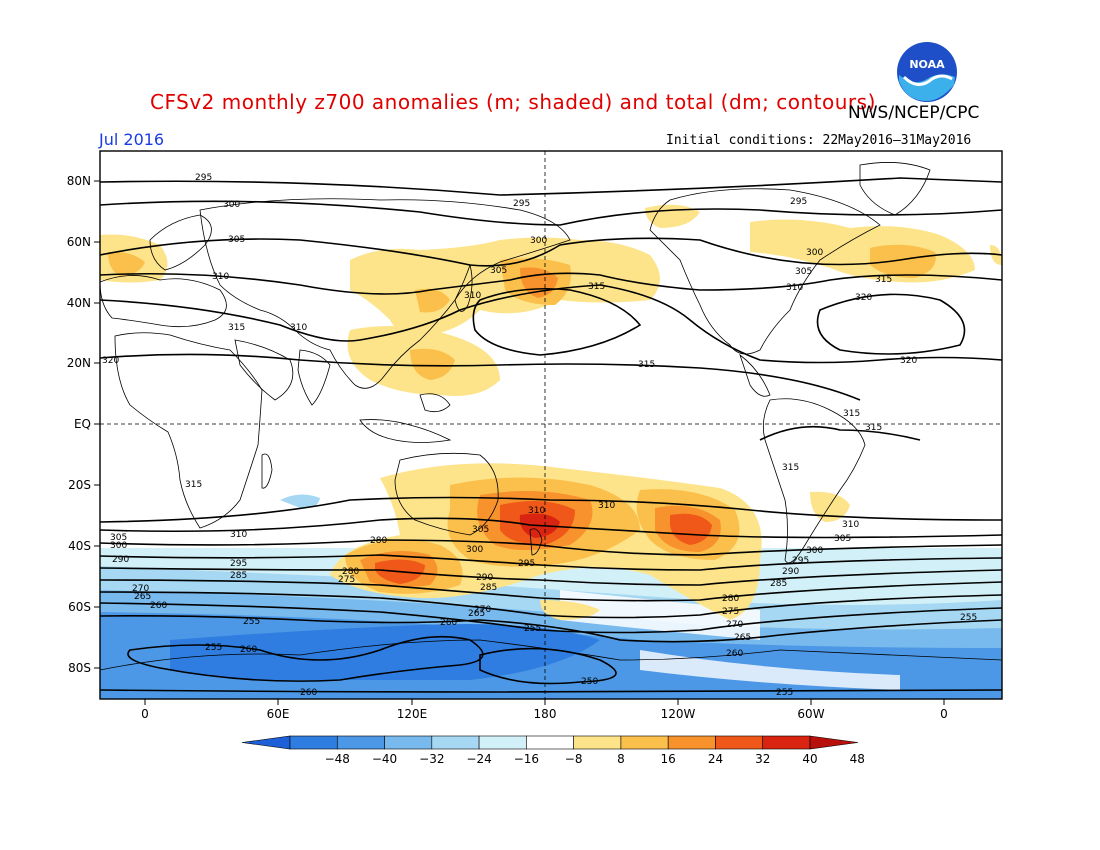  I want to click on colorbar, so click(550, 742).